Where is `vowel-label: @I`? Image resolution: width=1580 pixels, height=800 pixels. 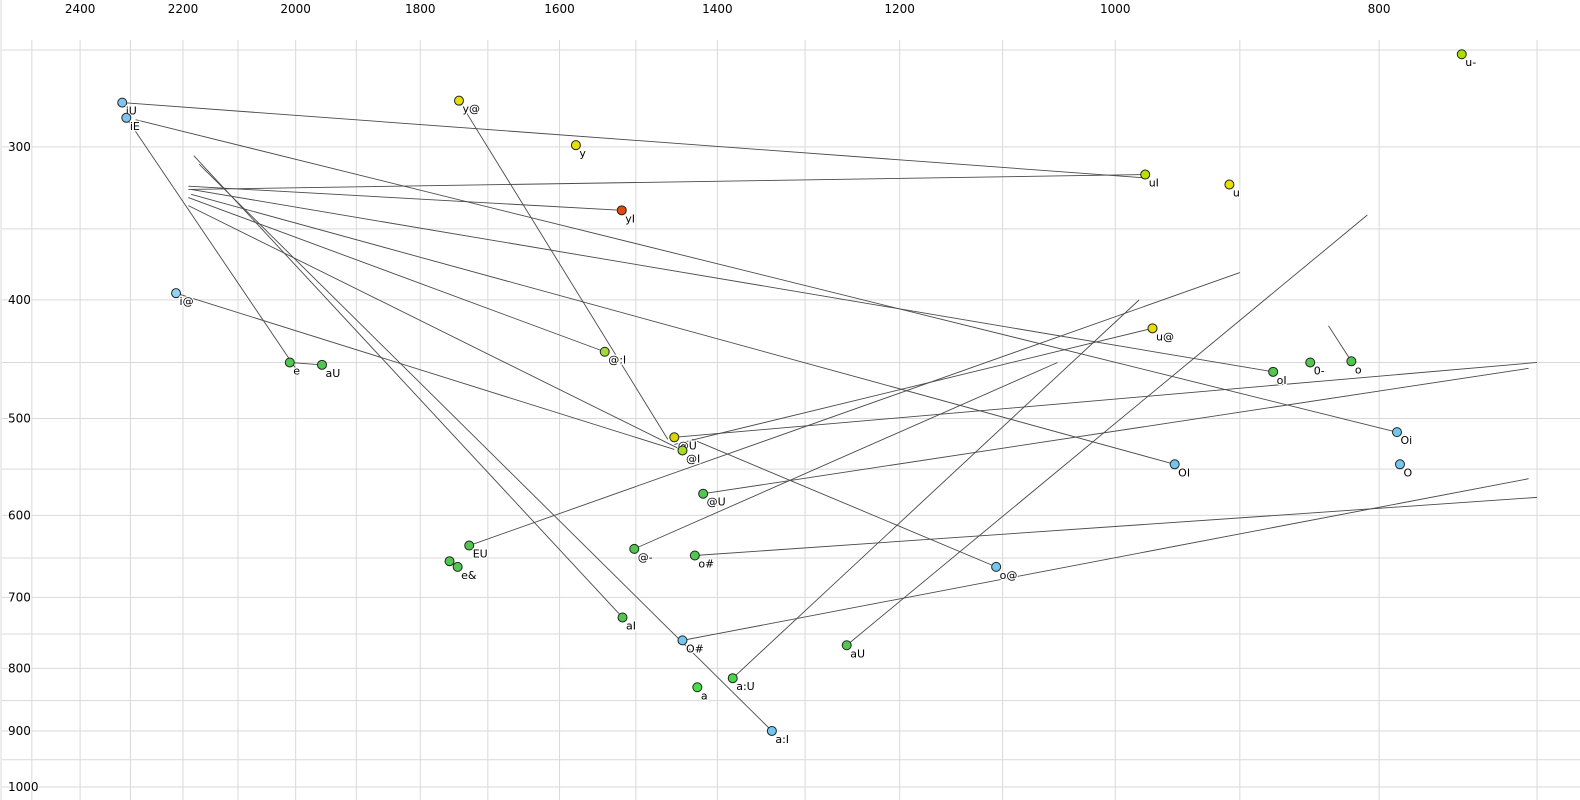
vowel-label: @I is located at coordinates (693, 458).